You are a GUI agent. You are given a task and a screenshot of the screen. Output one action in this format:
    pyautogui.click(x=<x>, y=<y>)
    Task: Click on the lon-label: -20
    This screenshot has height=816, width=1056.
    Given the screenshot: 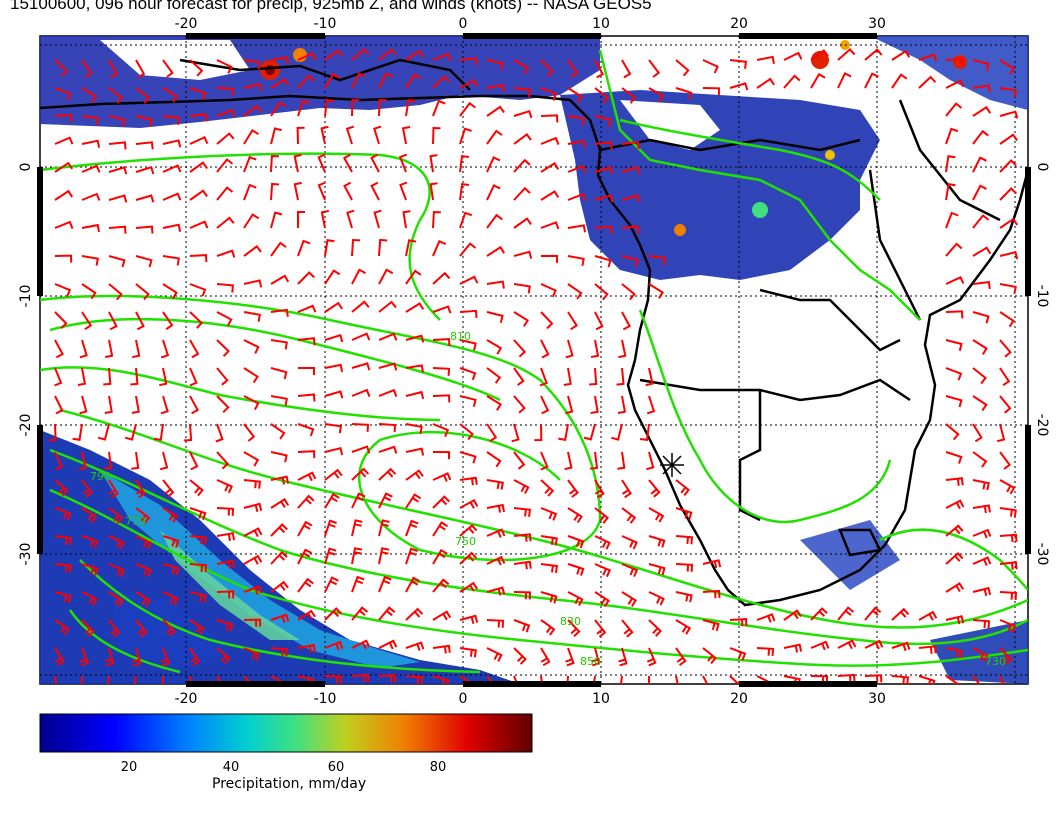 What is the action you would take?
    pyautogui.click(x=186, y=699)
    